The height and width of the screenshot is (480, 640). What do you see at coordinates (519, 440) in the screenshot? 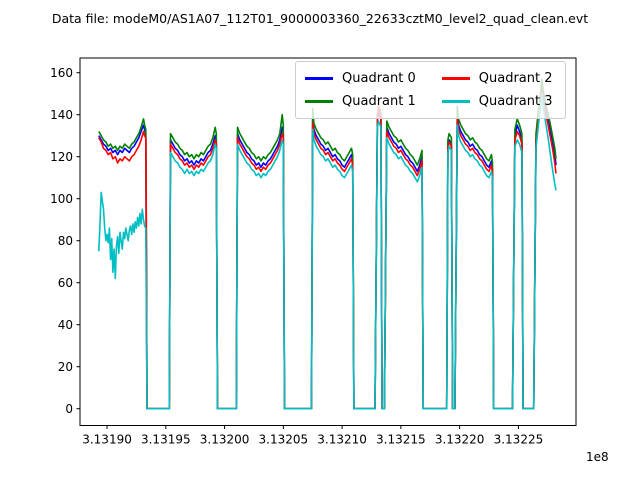
I see `x-tick-label: 3.13225` at bounding box center [519, 440].